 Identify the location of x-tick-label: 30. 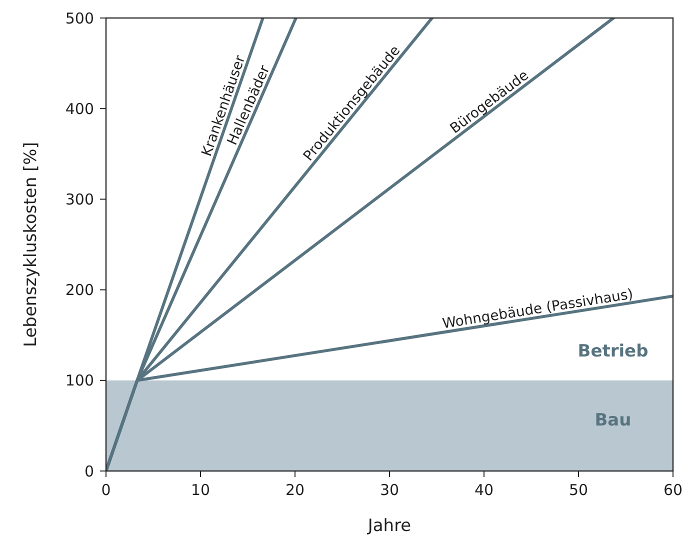
(390, 490).